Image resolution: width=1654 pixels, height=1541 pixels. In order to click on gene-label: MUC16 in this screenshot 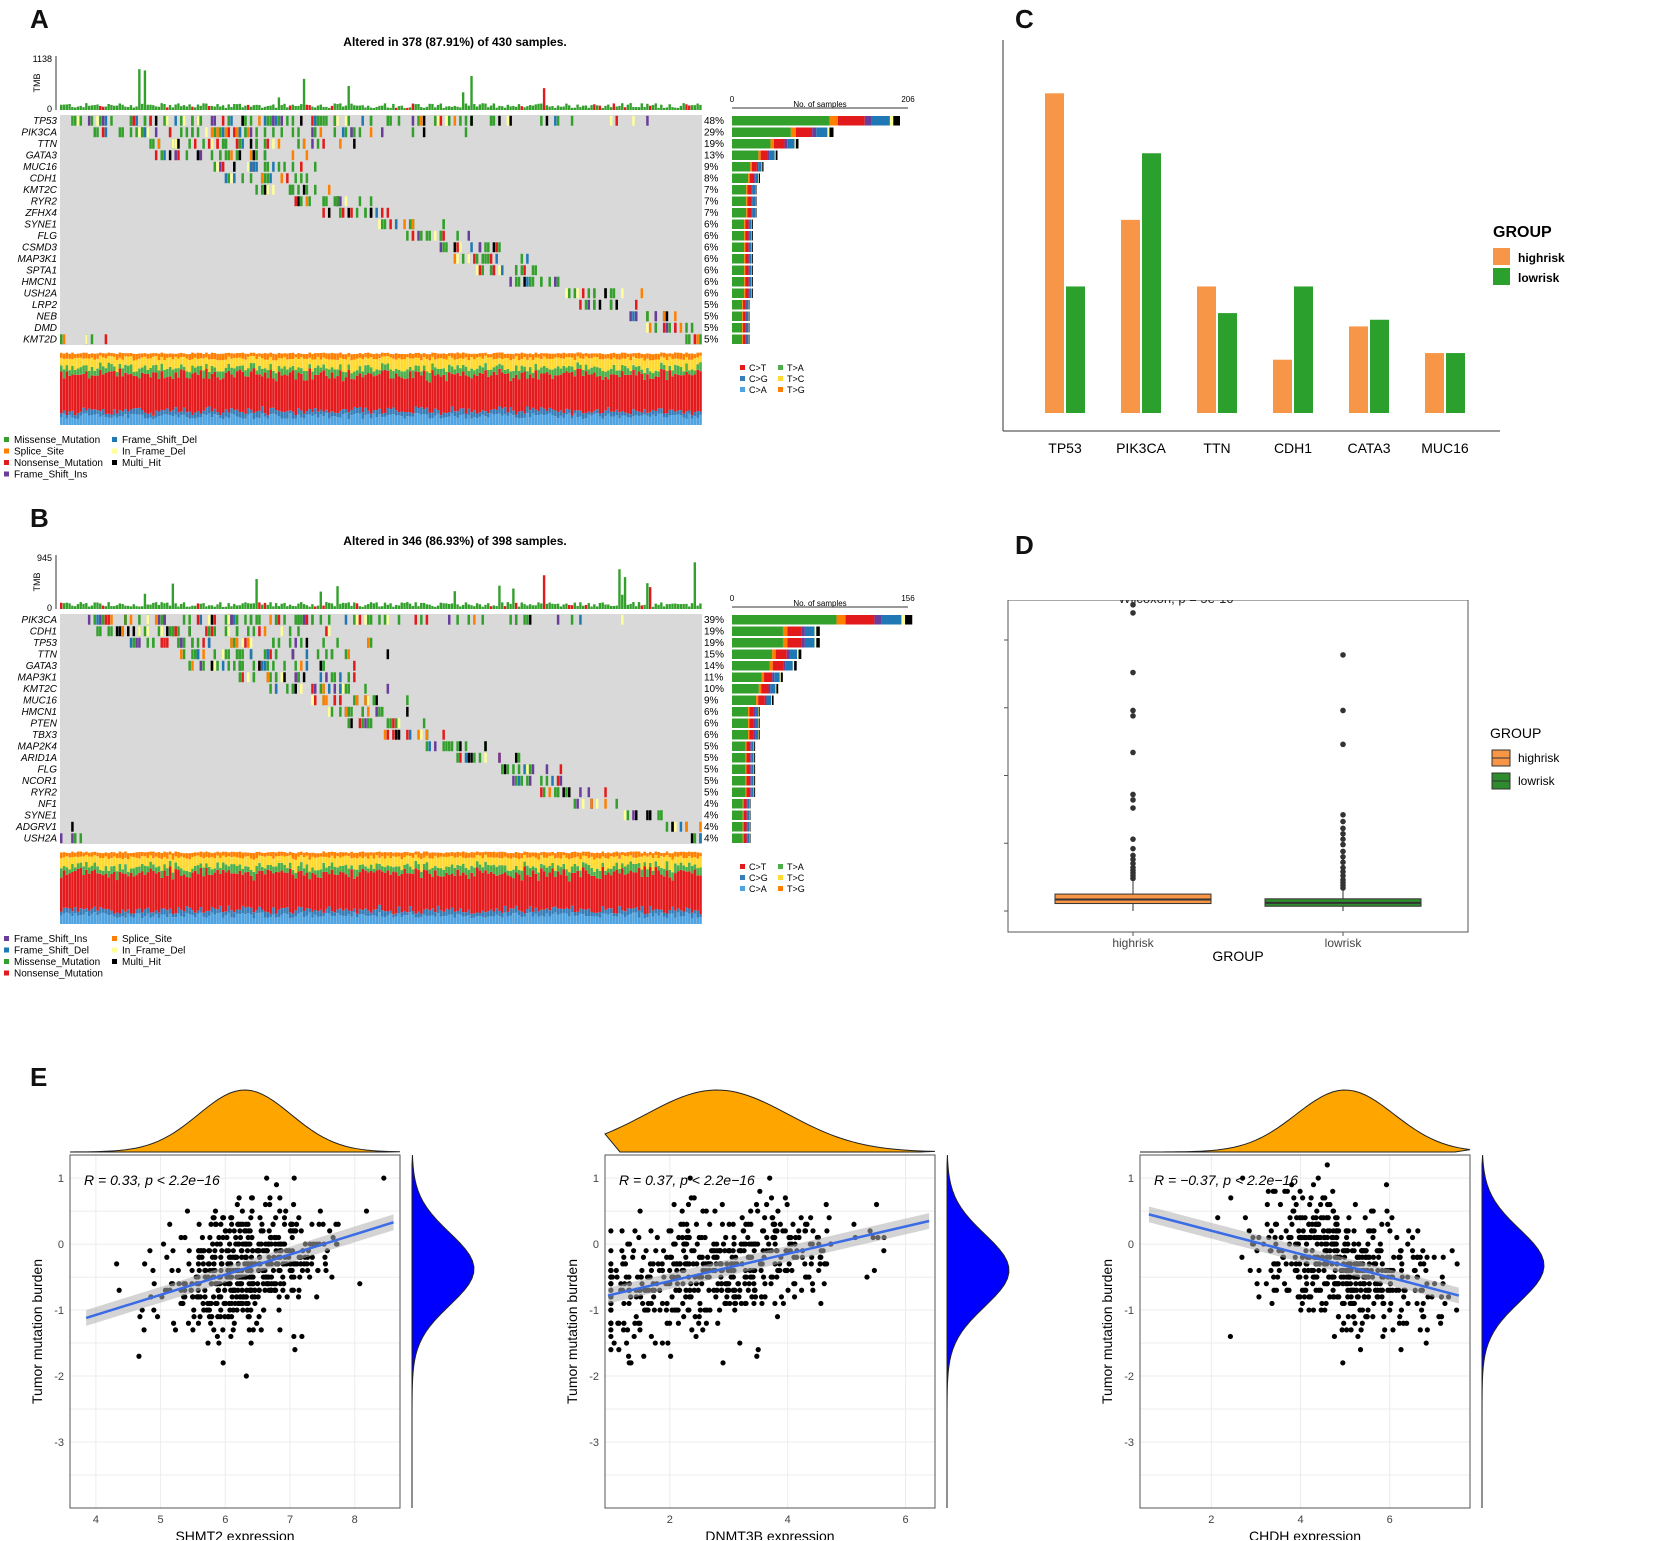, I will do `click(40, 701)`.